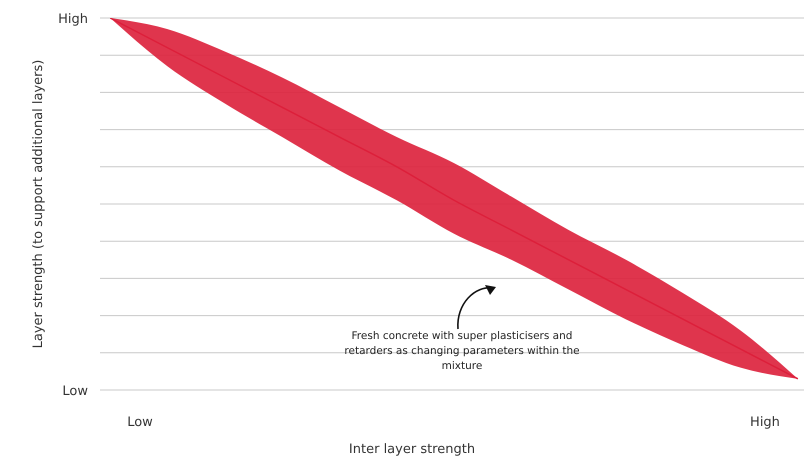  Describe the element at coordinates (462, 351) in the screenshot. I see `annotation: Fresh concrete with super plasticisers and retarders as changing parameters within the mixture` at that location.